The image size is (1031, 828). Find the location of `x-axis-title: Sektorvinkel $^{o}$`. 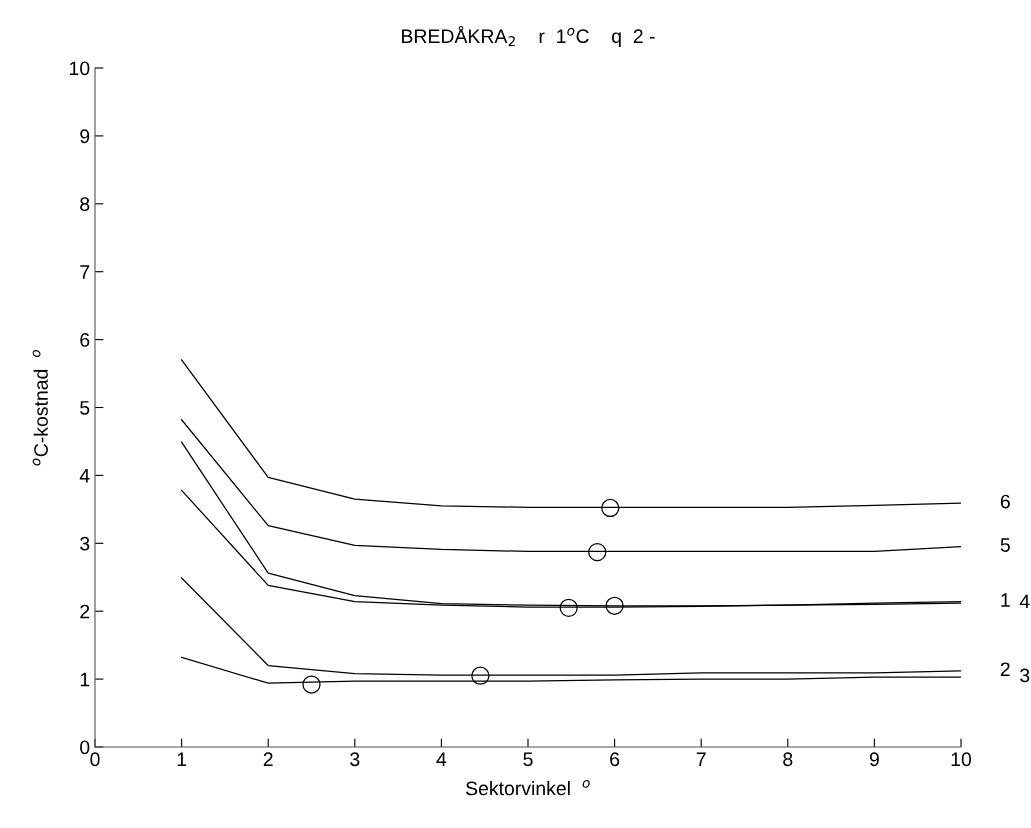

x-axis-title: Sektorvinkel $^{o}$ is located at coordinates (527, 788).